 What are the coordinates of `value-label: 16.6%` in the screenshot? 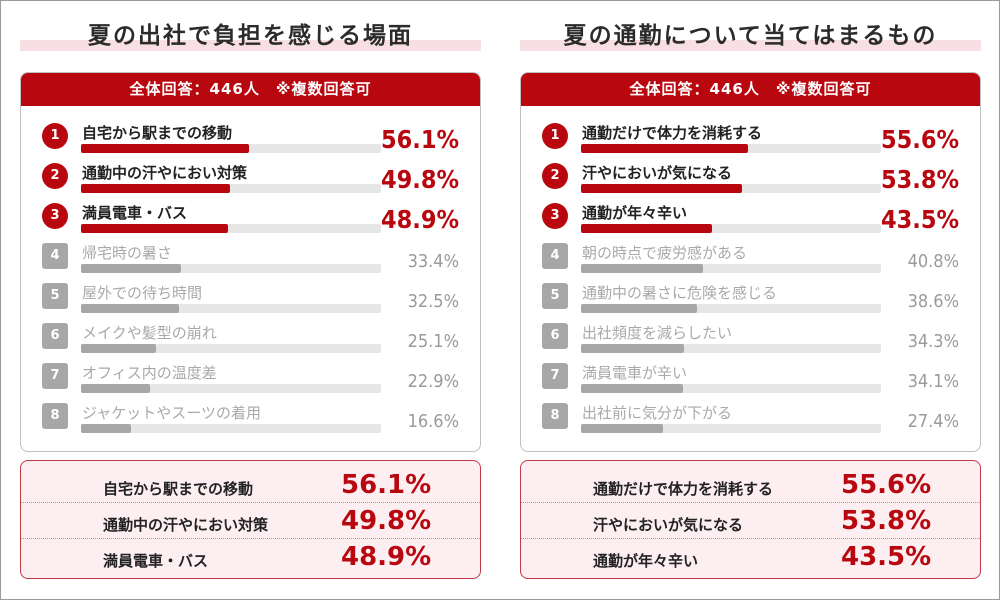 It's located at (433, 421).